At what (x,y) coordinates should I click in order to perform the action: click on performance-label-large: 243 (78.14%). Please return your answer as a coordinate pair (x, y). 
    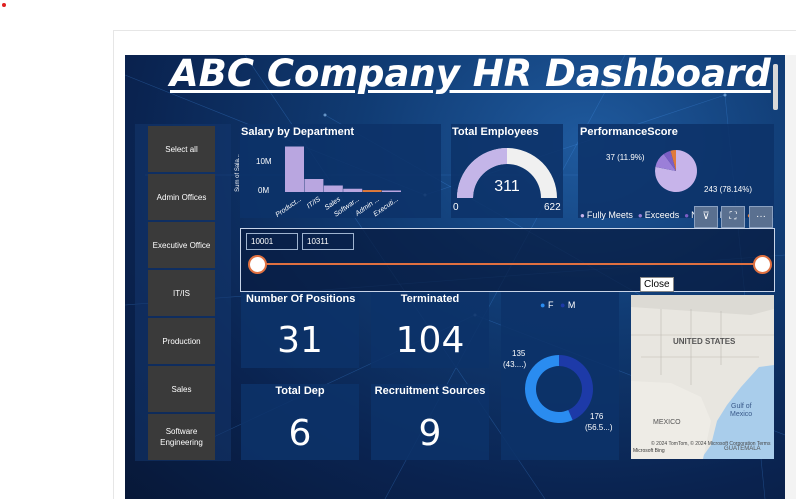
    Looking at the image, I should click on (728, 189).